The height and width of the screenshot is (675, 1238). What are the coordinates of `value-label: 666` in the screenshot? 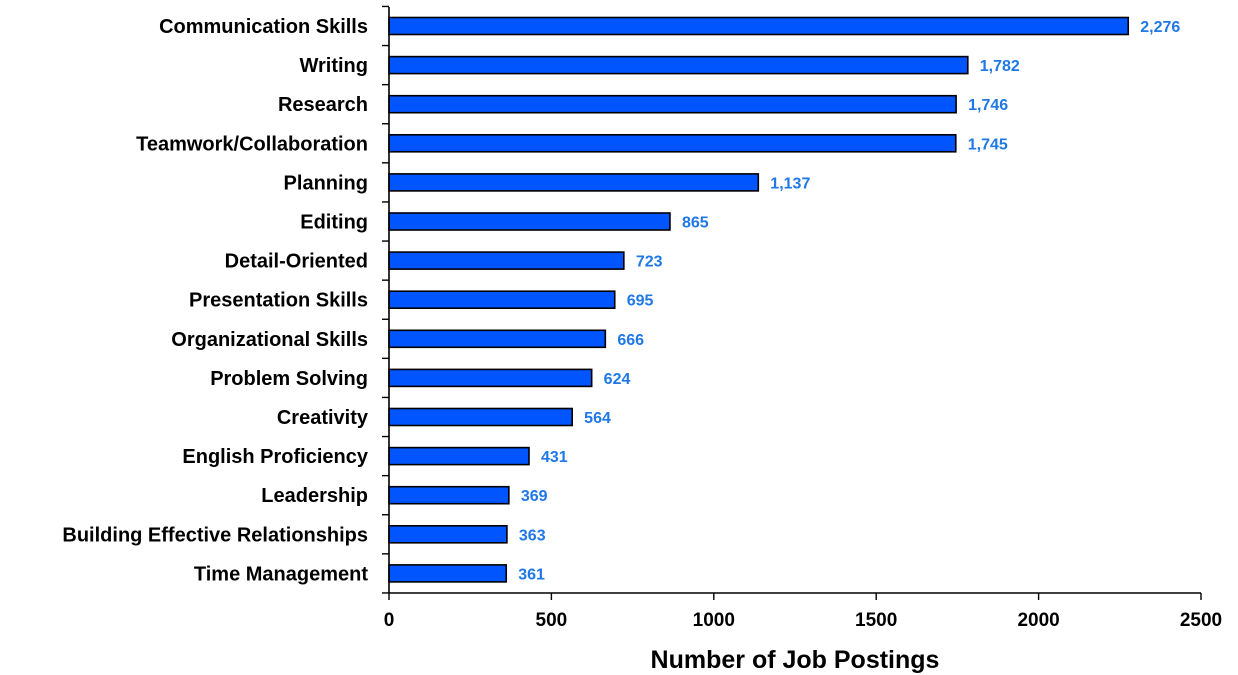 It's located at (630, 340).